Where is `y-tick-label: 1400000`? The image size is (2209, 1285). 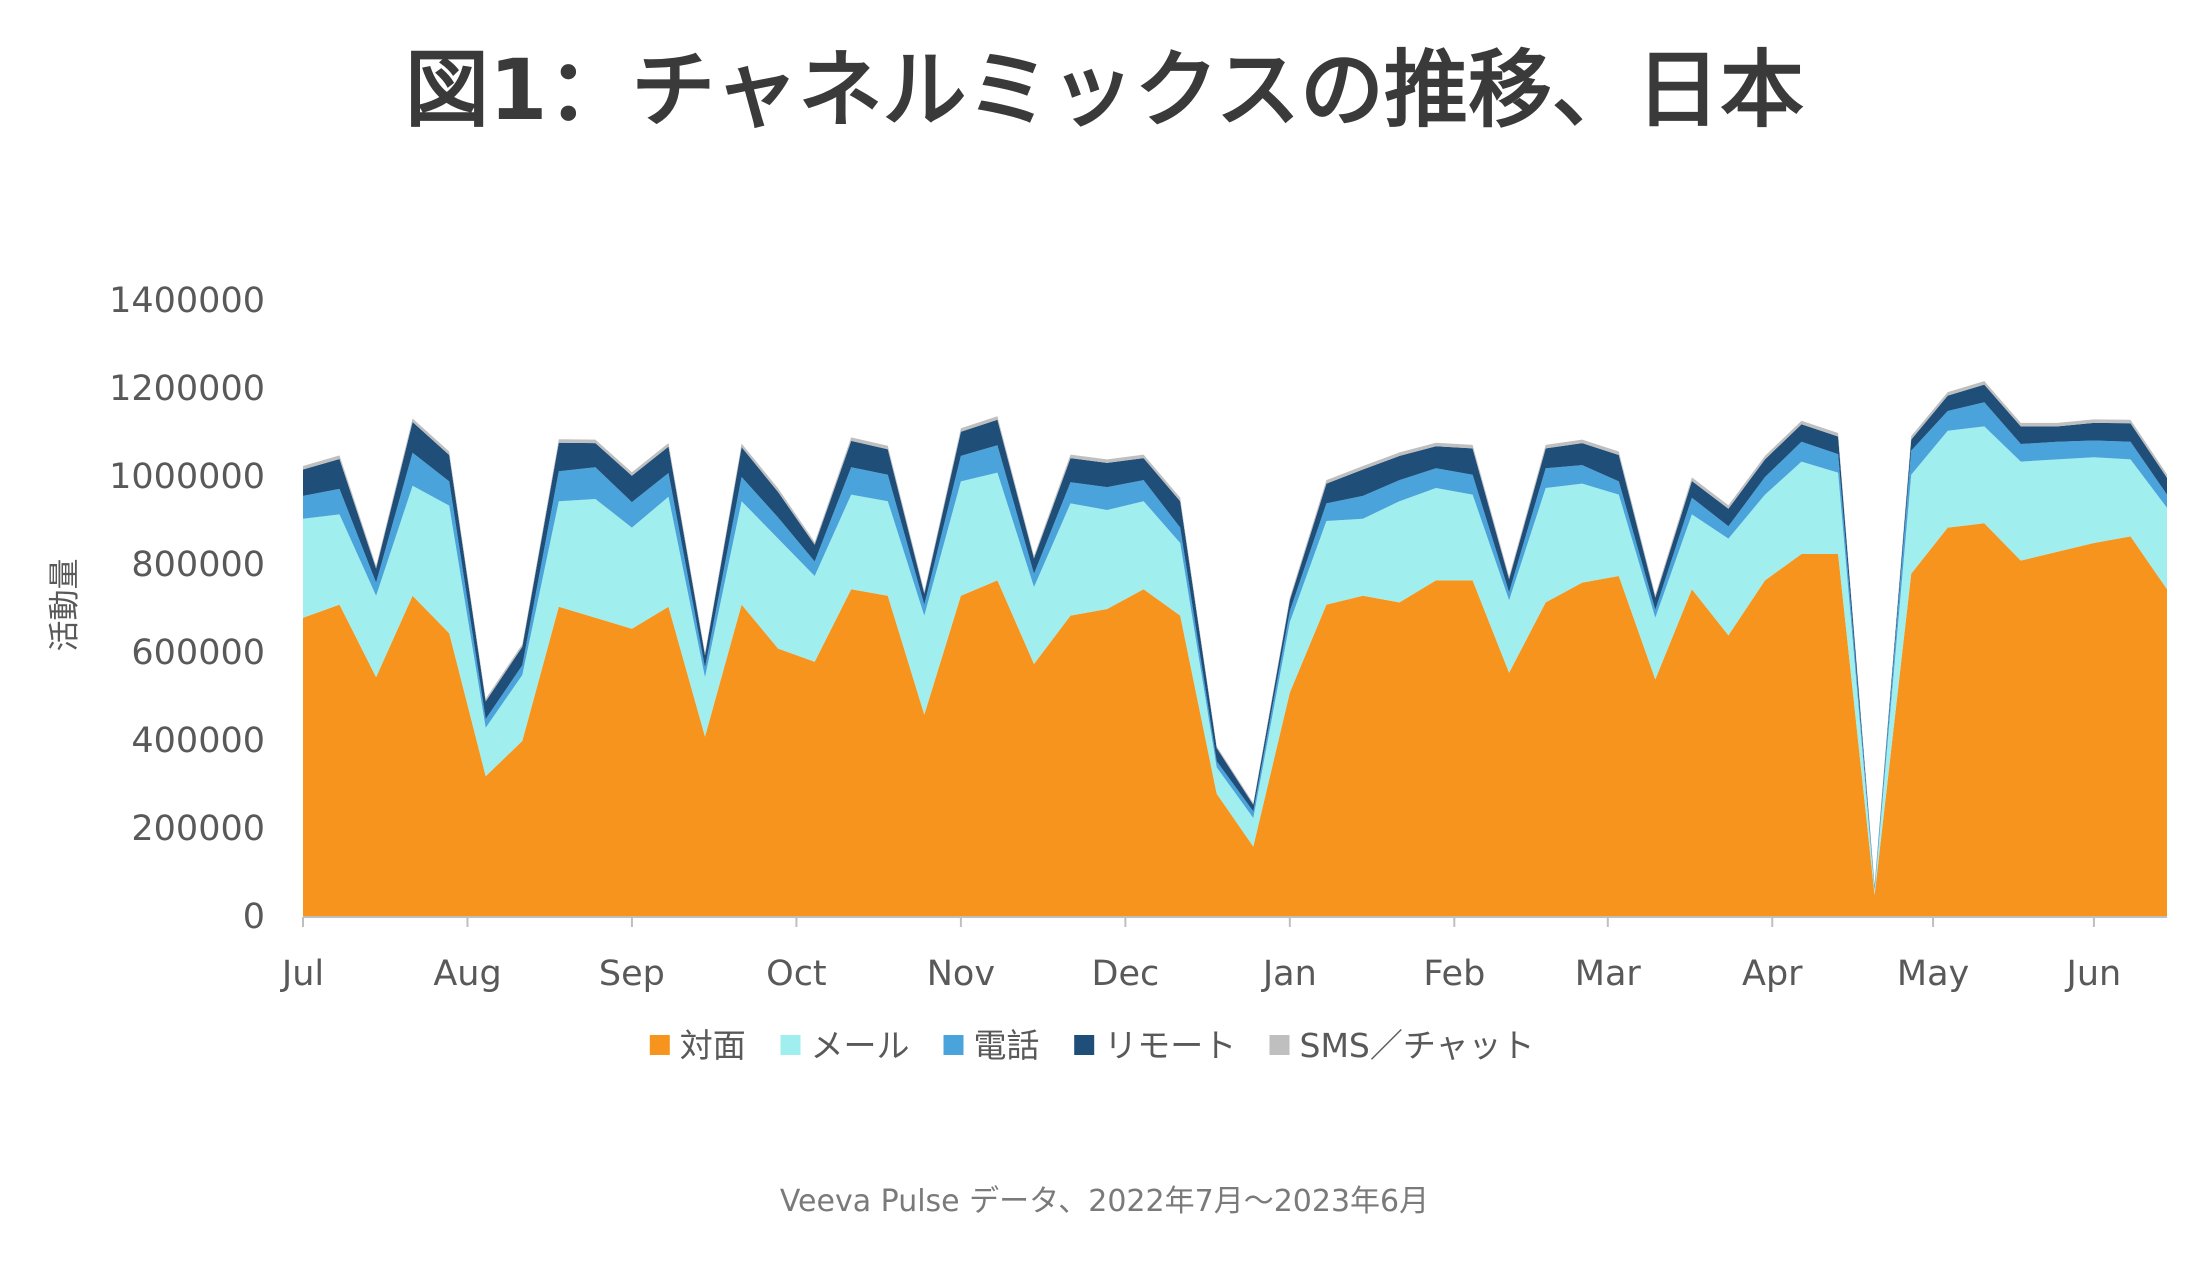
y-tick-label: 1400000 is located at coordinates (187, 301).